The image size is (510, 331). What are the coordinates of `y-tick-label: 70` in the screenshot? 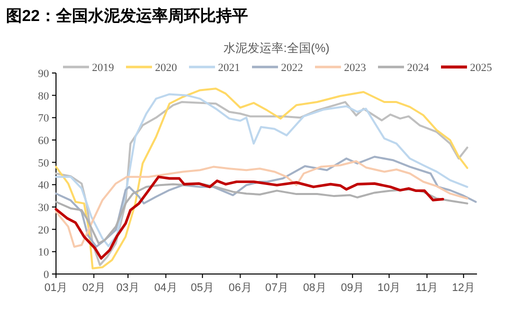 It's located at (44, 118).